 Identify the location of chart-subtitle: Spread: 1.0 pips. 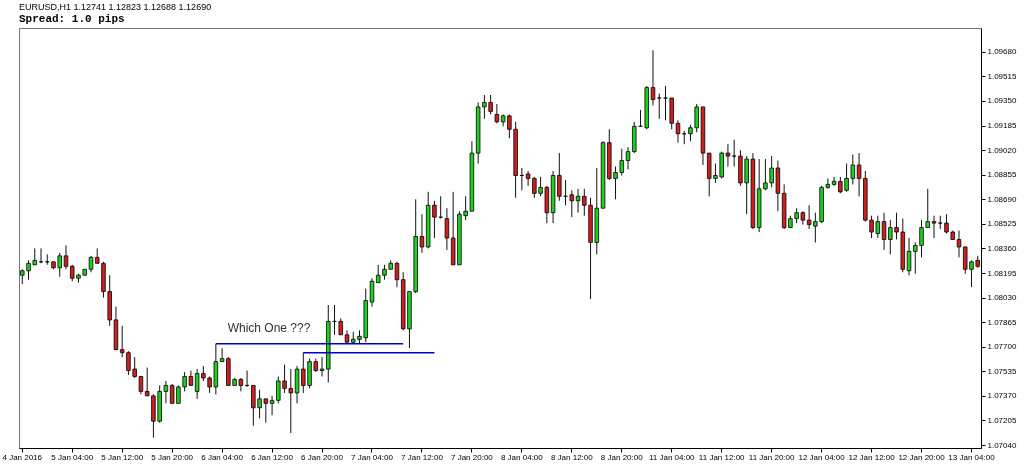
(72, 19).